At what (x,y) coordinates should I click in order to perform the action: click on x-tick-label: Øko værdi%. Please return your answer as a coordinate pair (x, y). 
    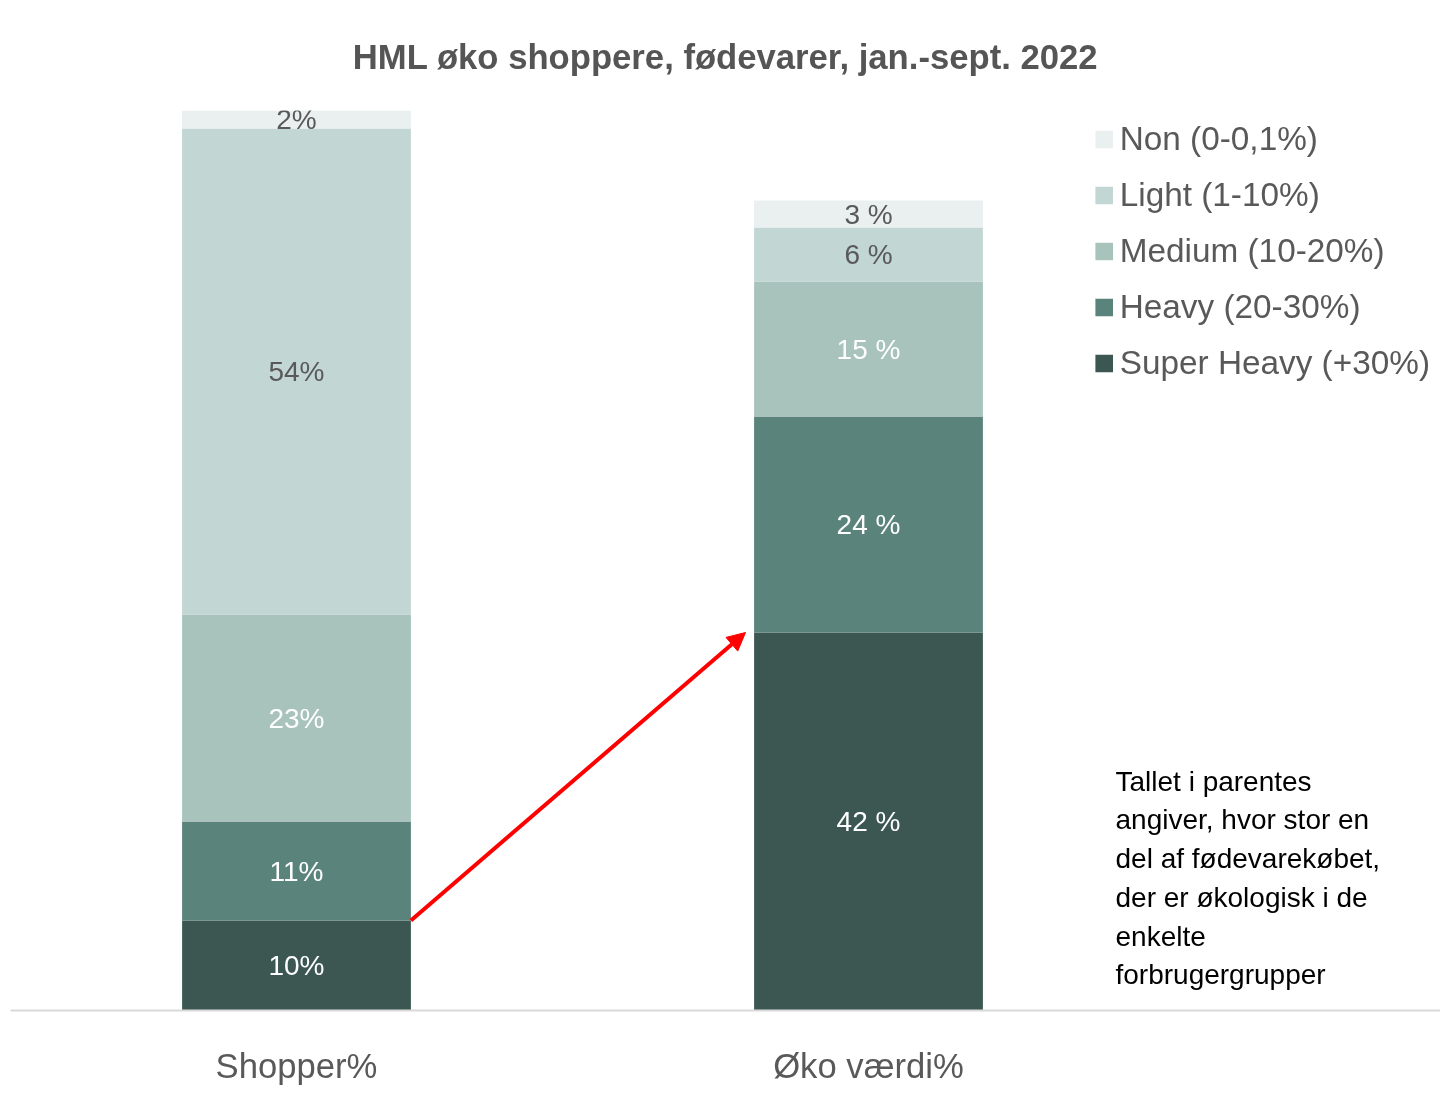
    Looking at the image, I should click on (868, 1065).